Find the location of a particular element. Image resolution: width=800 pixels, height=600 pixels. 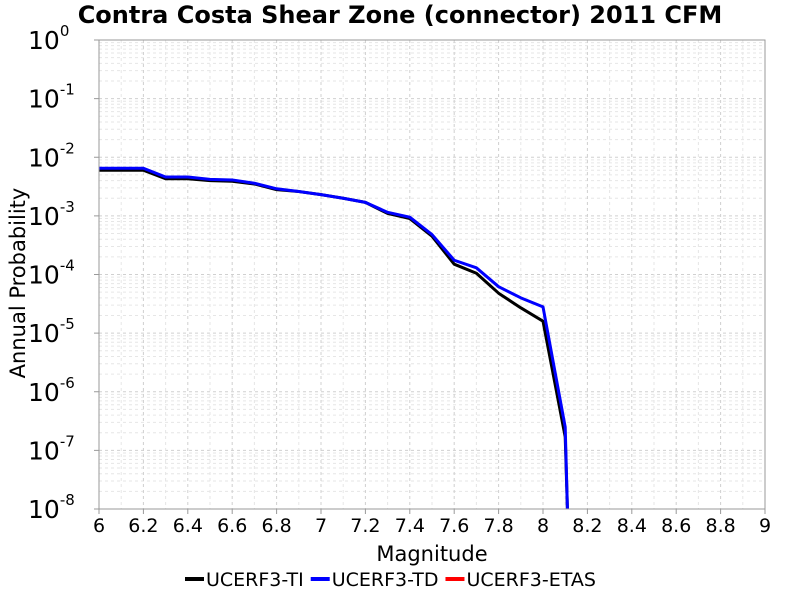

y-axis-ticks: 10⁰ 10⁻¹ 10⁻² 10⁻³ 10⁻⁴ 10⁻⁵ 10⁻⁶ 10⁻⁷ 10⁻⁸ is located at coordinates (63, 273).